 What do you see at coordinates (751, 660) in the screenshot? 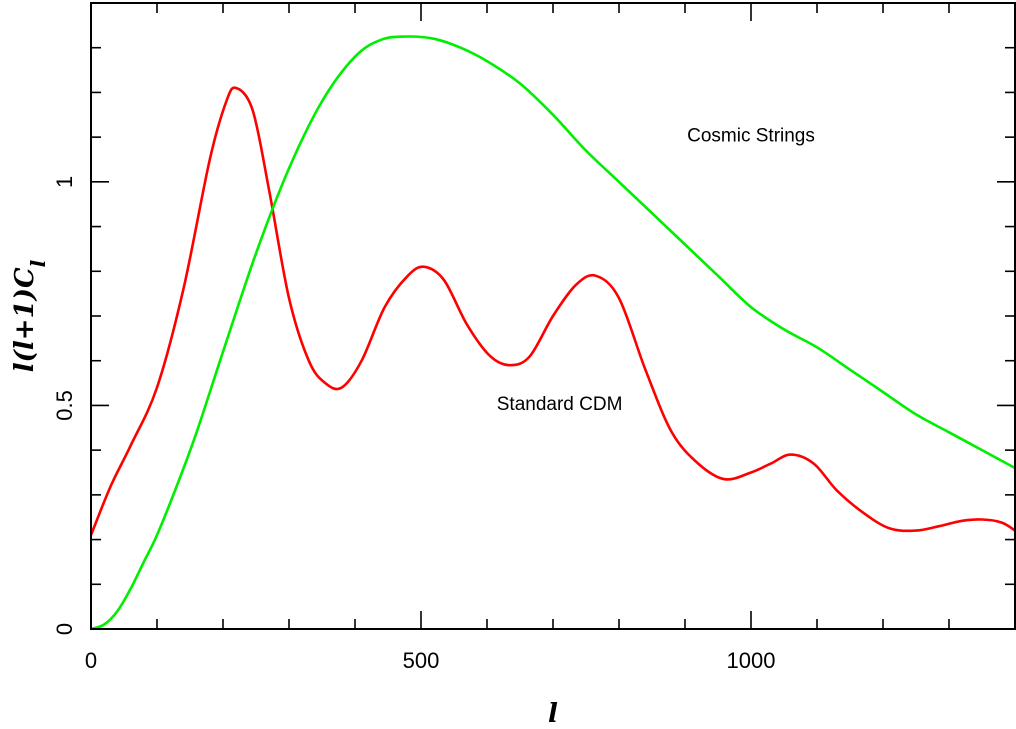
I see `x-tick-label: 1000` at bounding box center [751, 660].